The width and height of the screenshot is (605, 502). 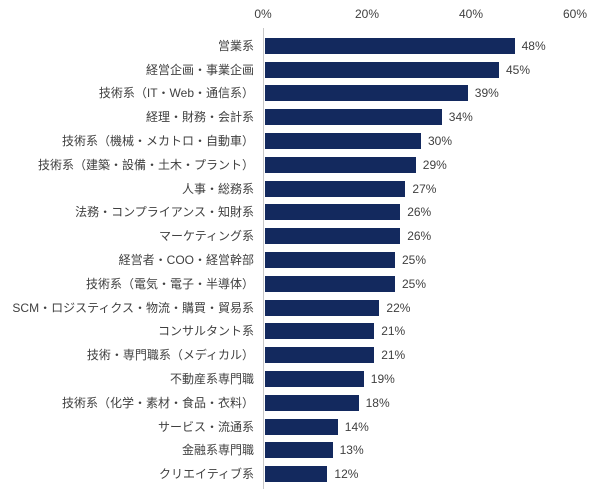 I want to click on chart-row: サービス・流通系 14%, so click(x=302, y=427).